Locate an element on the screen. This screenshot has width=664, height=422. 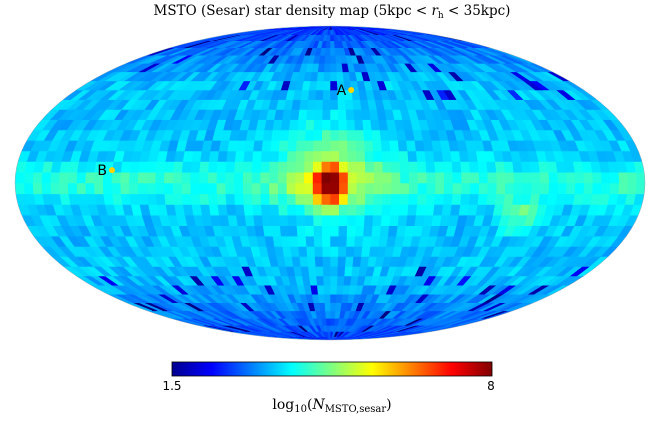
marker-b-label: B is located at coordinates (102, 171).